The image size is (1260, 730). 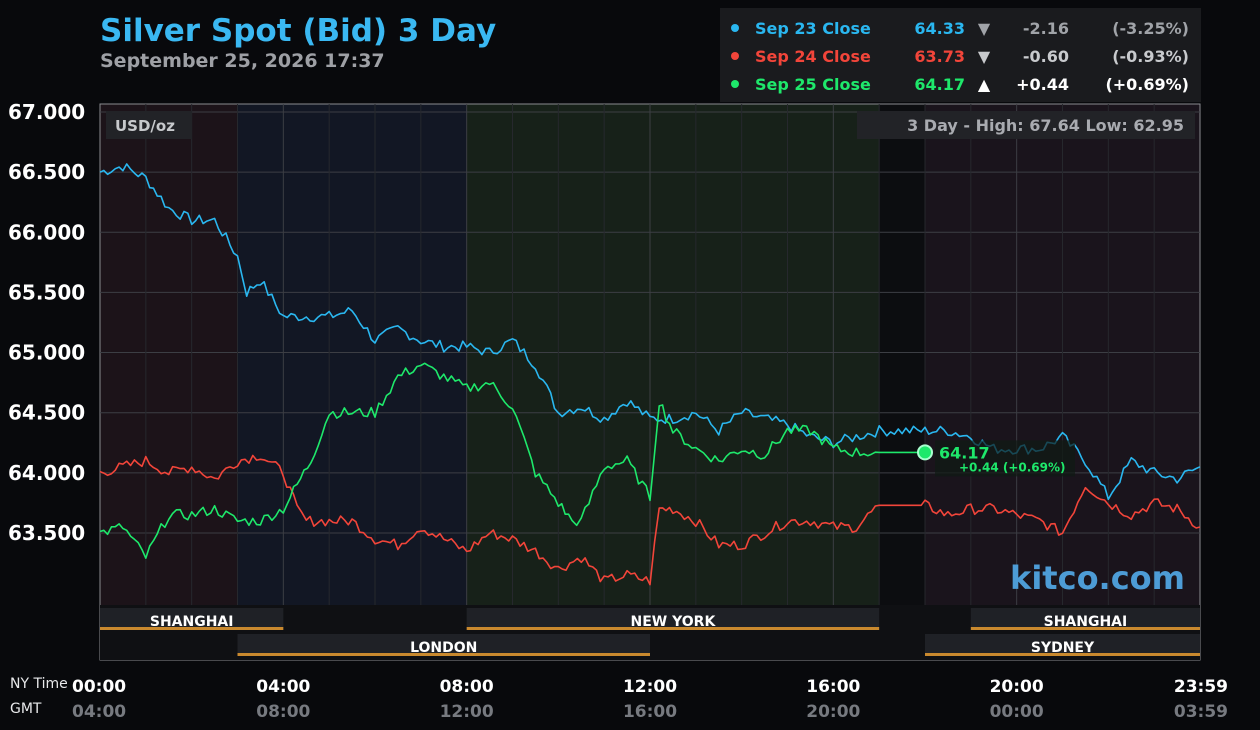 What do you see at coordinates (1147, 84) in the screenshot?
I see `legend-pct: (+0.69%)` at bounding box center [1147, 84].